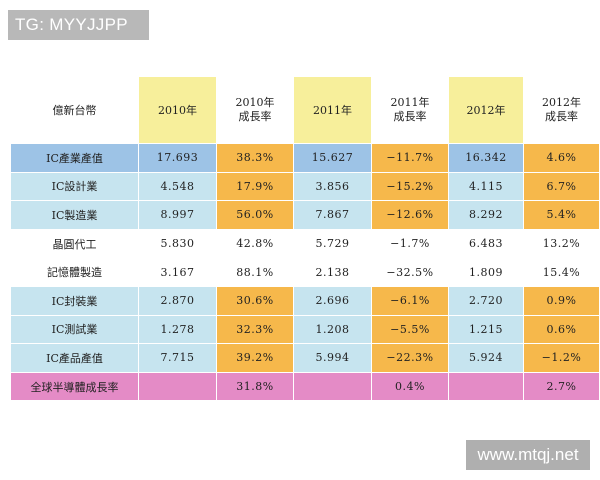 This screenshot has width=600, height=480. I want to click on value-cell: 8.292, so click(486, 215).